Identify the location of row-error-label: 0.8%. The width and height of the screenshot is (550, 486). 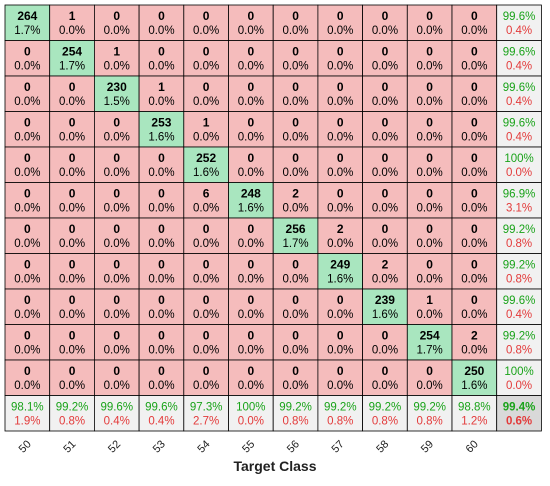
(519, 280).